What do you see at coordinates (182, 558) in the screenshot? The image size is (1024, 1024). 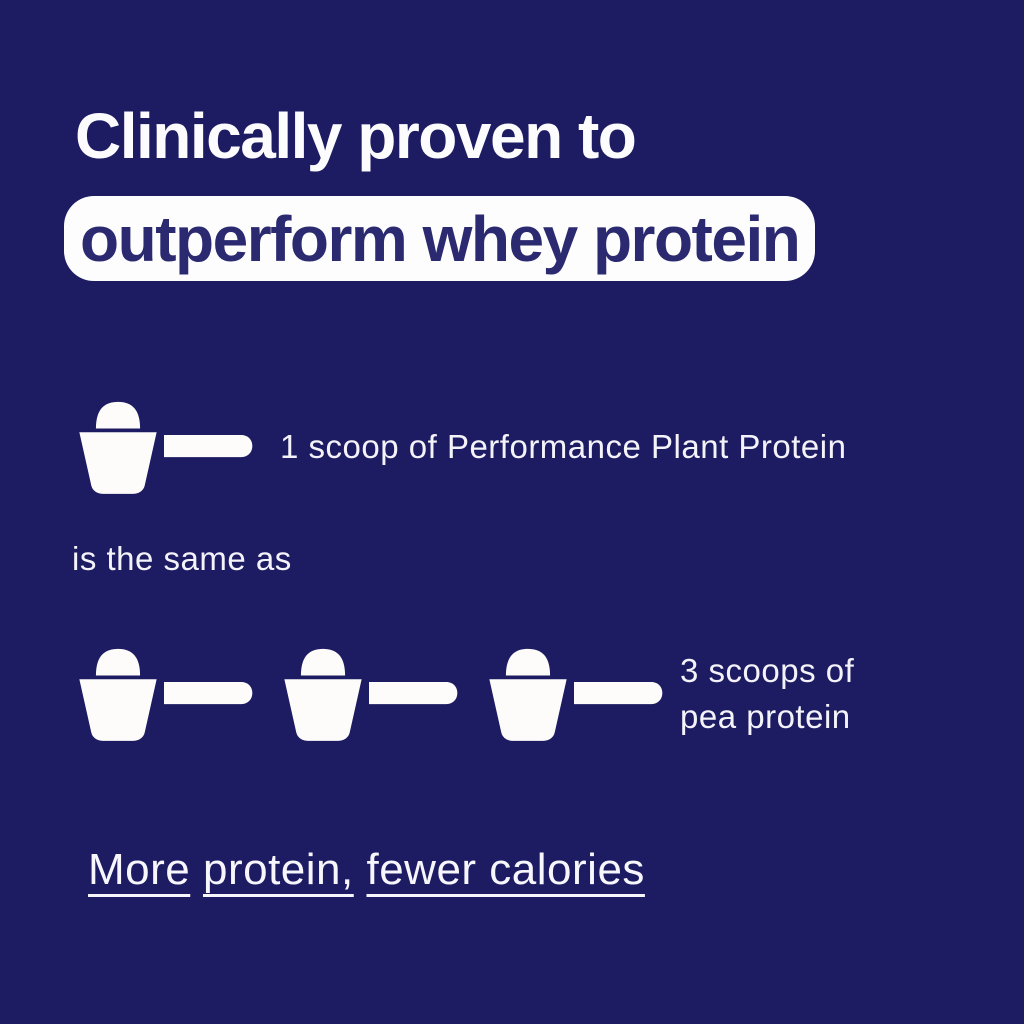 I see `connector-text: is the same as` at bounding box center [182, 558].